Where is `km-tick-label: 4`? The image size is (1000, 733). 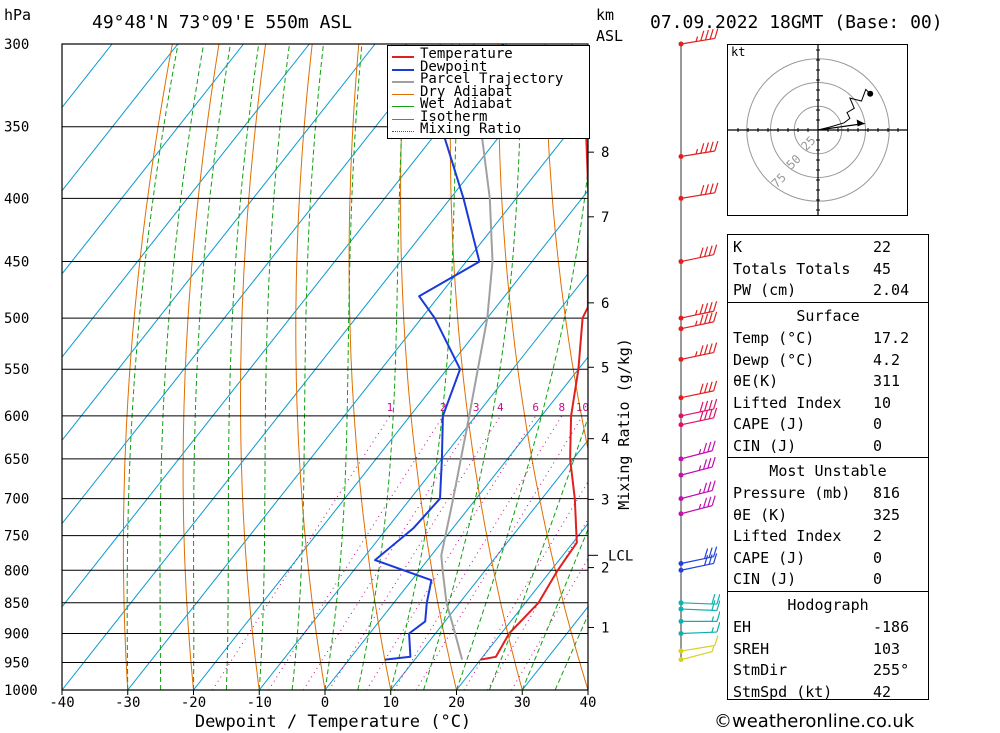
km-tick-label: 4 is located at coordinates (605, 440).